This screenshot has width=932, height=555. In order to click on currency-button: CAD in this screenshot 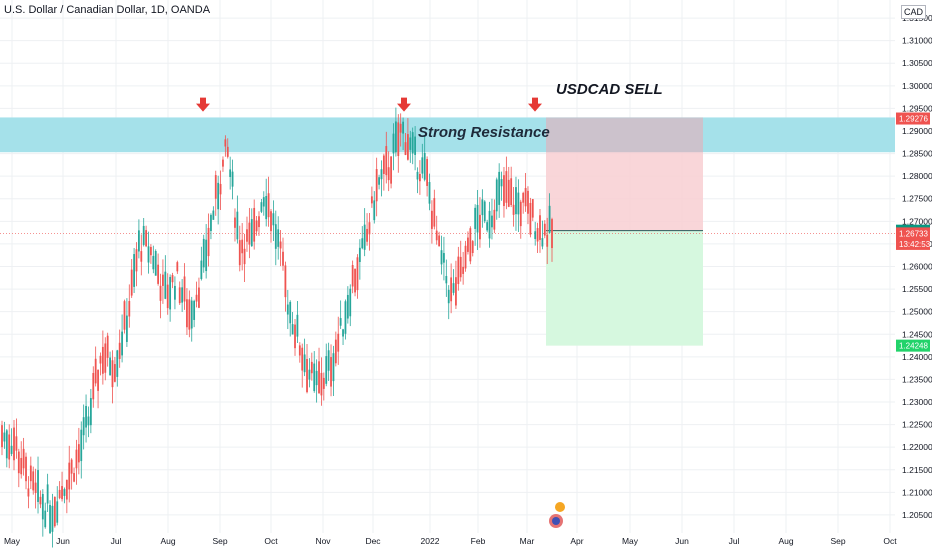, I will do `click(913, 12)`.